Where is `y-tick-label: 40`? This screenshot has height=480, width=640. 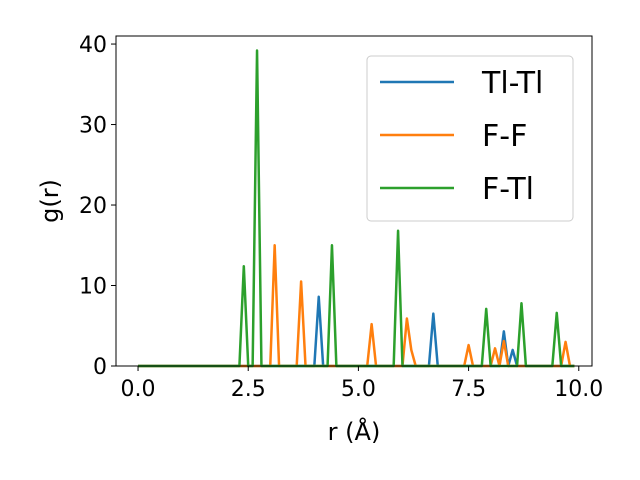 y-tick-label: 40 is located at coordinates (93, 45).